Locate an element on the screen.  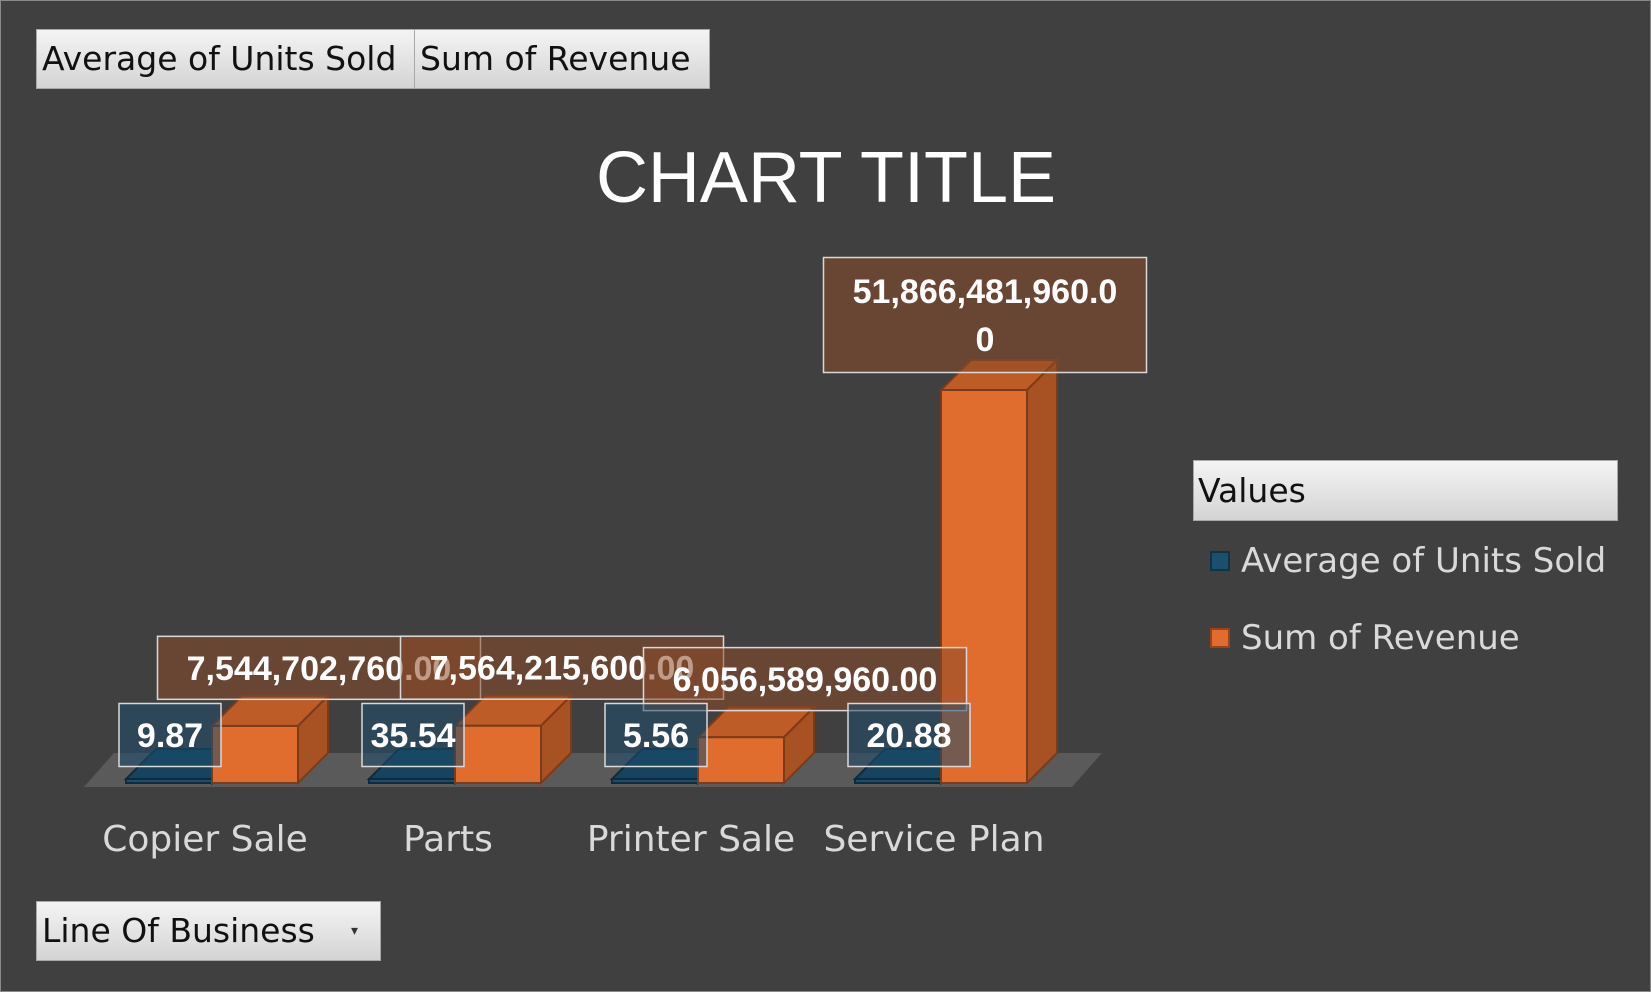
bar-revenue-parts-front is located at coordinates (498, 754).